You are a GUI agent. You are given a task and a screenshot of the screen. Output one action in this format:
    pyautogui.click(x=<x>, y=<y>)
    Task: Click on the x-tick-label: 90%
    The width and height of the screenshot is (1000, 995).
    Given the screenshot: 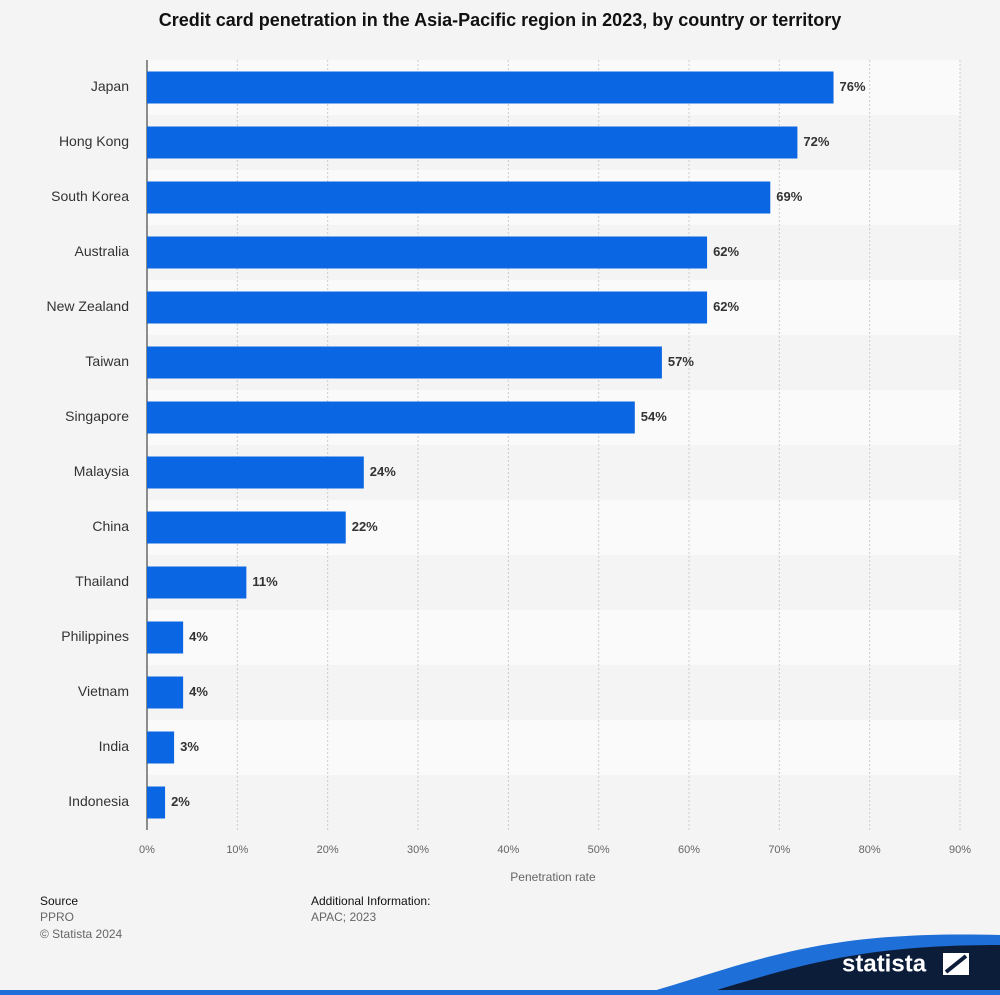 What is the action you would take?
    pyautogui.click(x=960, y=850)
    